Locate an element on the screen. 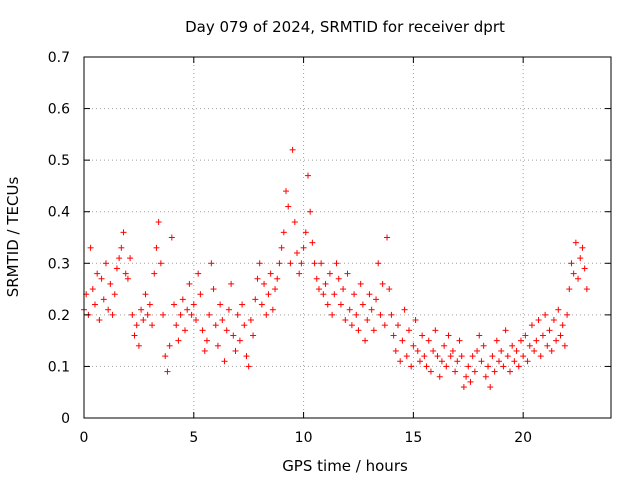 This screenshot has height=480, width=640. x-tick-label: 0 is located at coordinates (84, 438).